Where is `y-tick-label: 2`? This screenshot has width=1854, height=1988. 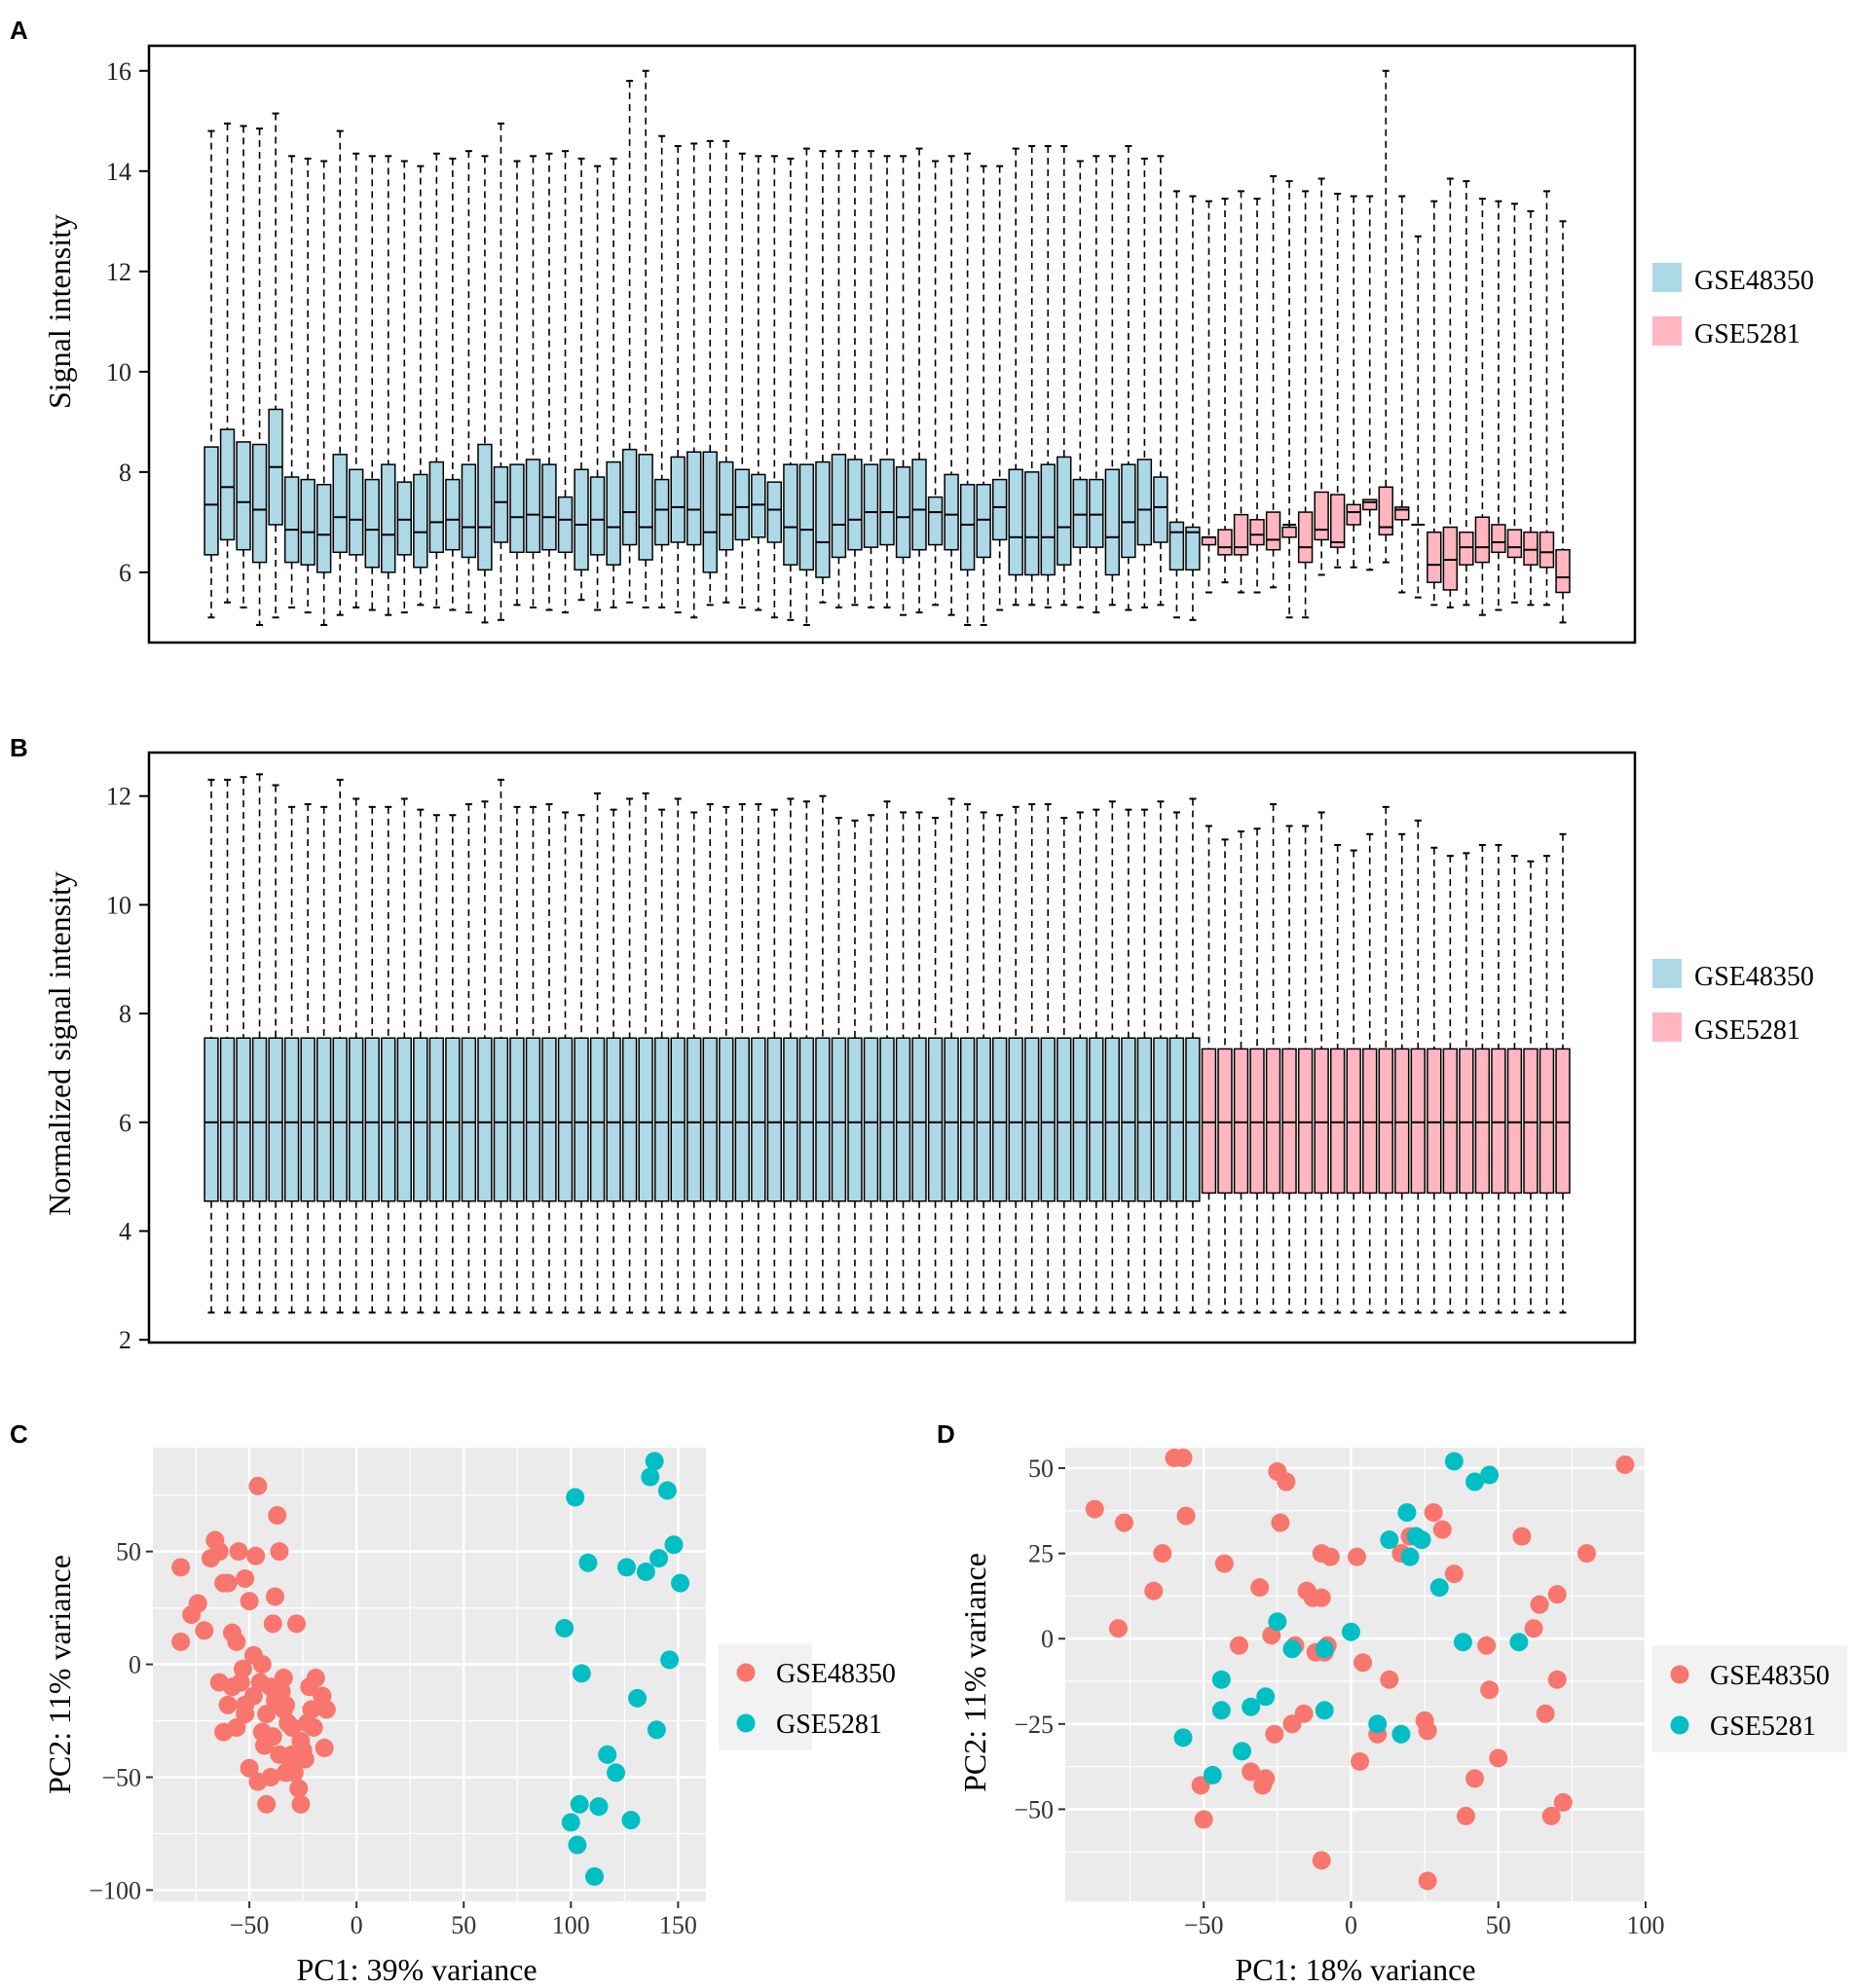
y-tick-label: 2 is located at coordinates (125, 1340).